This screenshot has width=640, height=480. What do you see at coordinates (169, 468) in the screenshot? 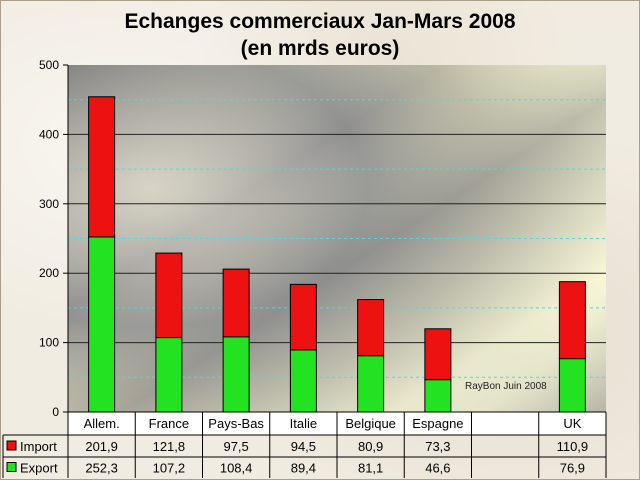
I see `data-label-export: 107,2` at bounding box center [169, 468].